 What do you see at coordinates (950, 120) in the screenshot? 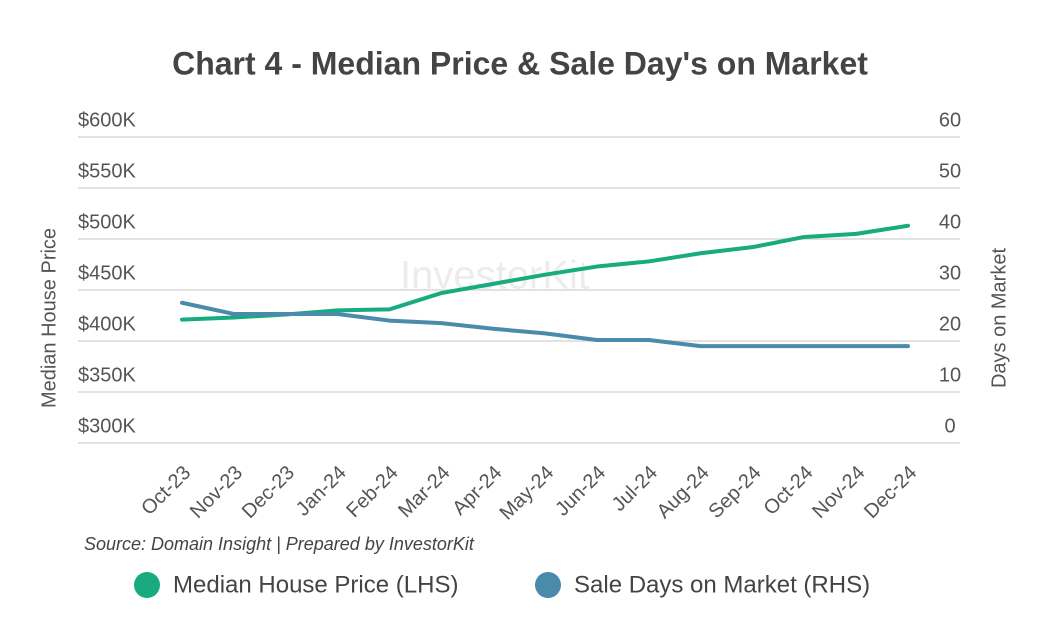
I see `y2-tick-label: 60` at bounding box center [950, 120].